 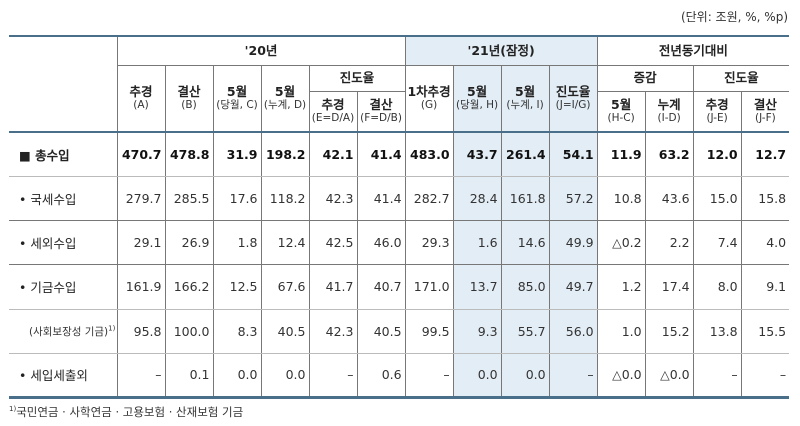 I want to click on cell: 42.3, so click(x=333, y=331).